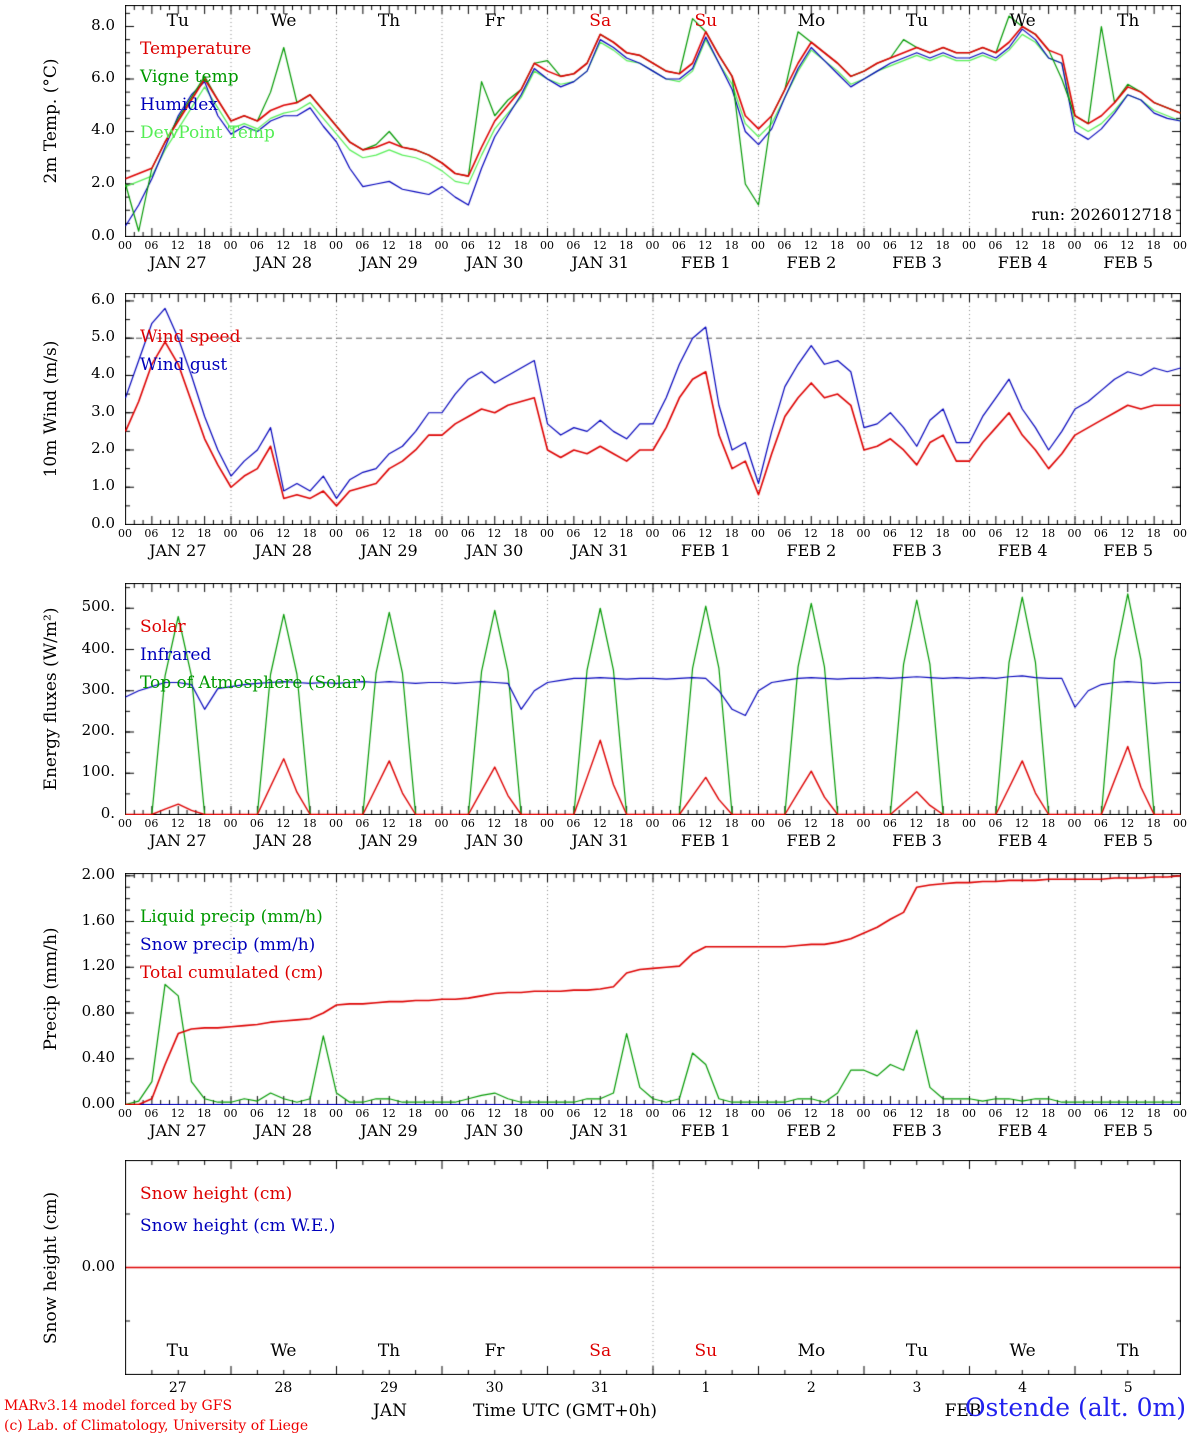  I want to click on x-date-label: FEB 5, so click(1128, 550).